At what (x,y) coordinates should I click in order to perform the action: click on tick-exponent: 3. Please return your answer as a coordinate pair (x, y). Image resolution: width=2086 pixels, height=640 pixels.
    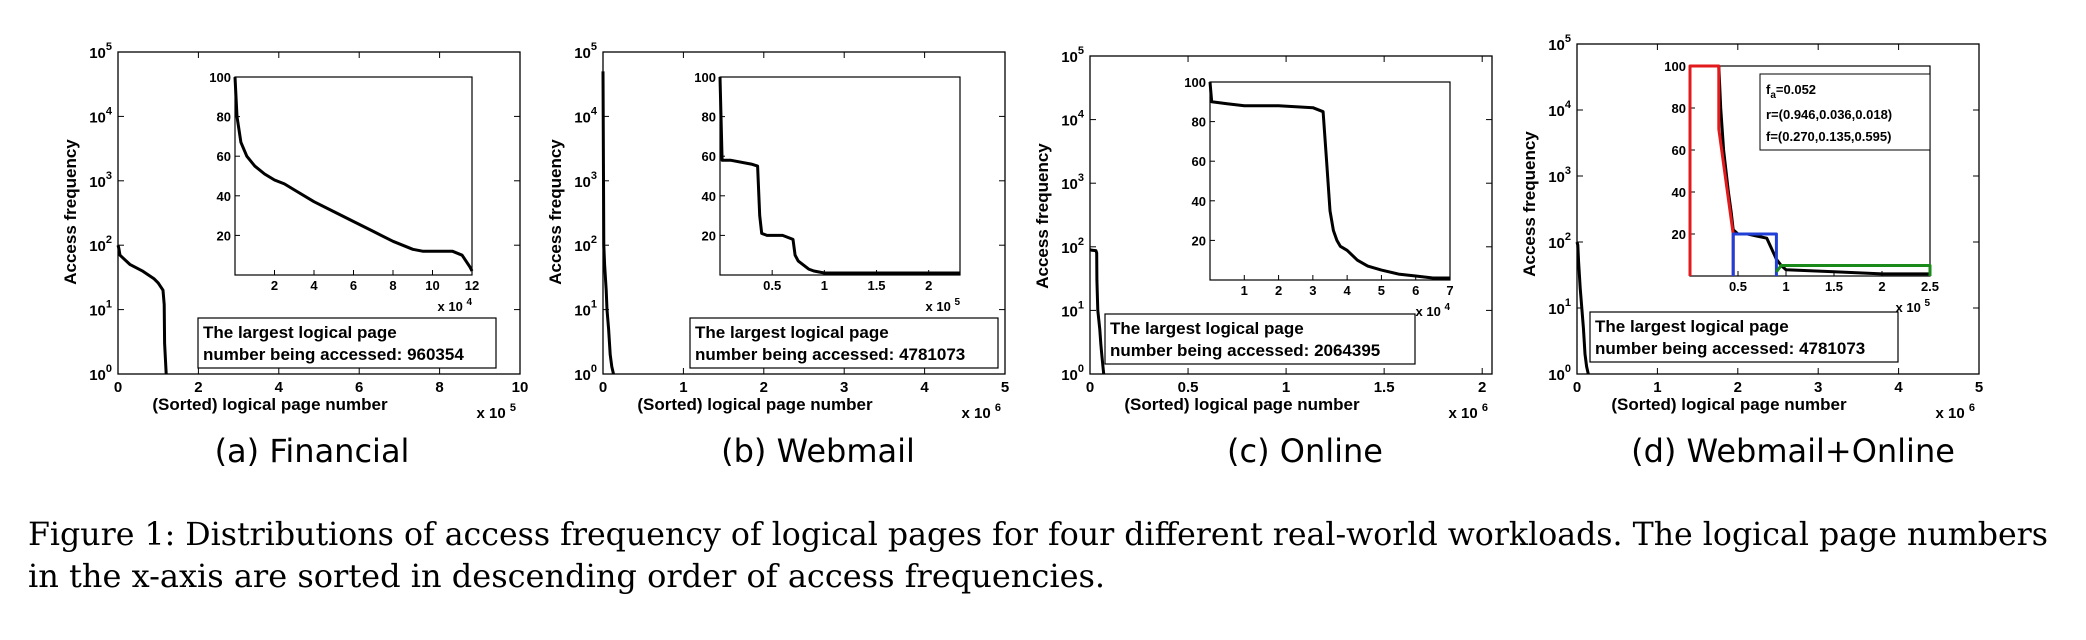
    Looking at the image, I should click on (109, 176).